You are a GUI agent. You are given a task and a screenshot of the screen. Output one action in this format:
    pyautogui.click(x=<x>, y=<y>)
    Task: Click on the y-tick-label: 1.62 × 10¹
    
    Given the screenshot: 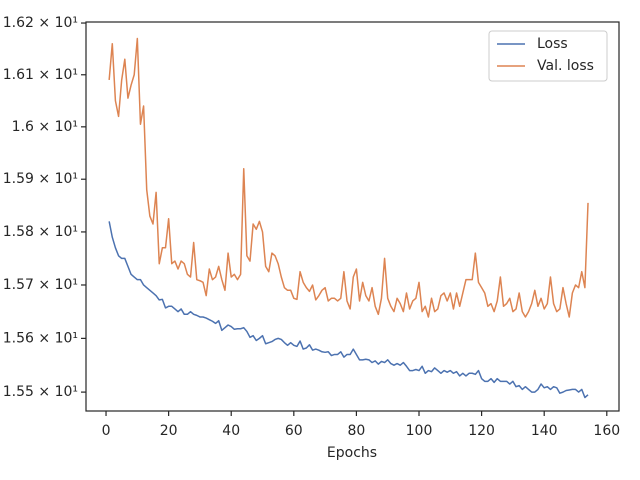 What is the action you would take?
    pyautogui.click(x=40, y=23)
    